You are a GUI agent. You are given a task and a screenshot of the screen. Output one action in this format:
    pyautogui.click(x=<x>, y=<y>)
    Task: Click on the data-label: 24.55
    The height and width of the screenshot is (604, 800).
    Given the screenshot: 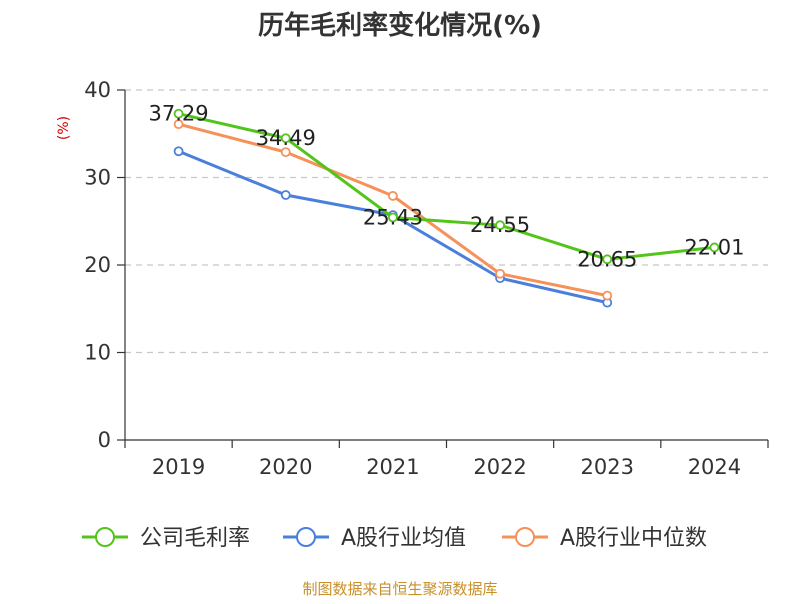 What is the action you would take?
    pyautogui.click(x=500, y=225)
    